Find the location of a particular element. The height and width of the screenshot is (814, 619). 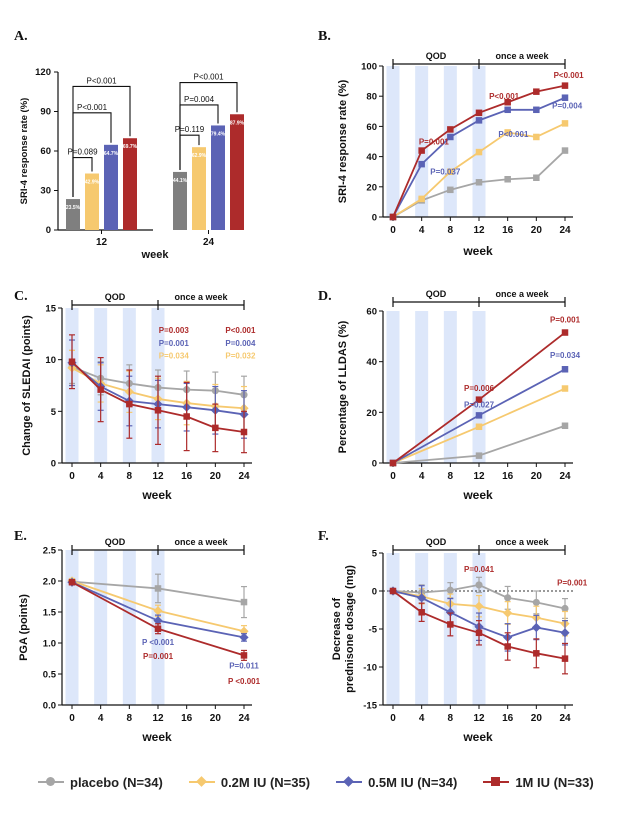

legend-item: 0.5M IU (N=34) is located at coordinates (396, 782).